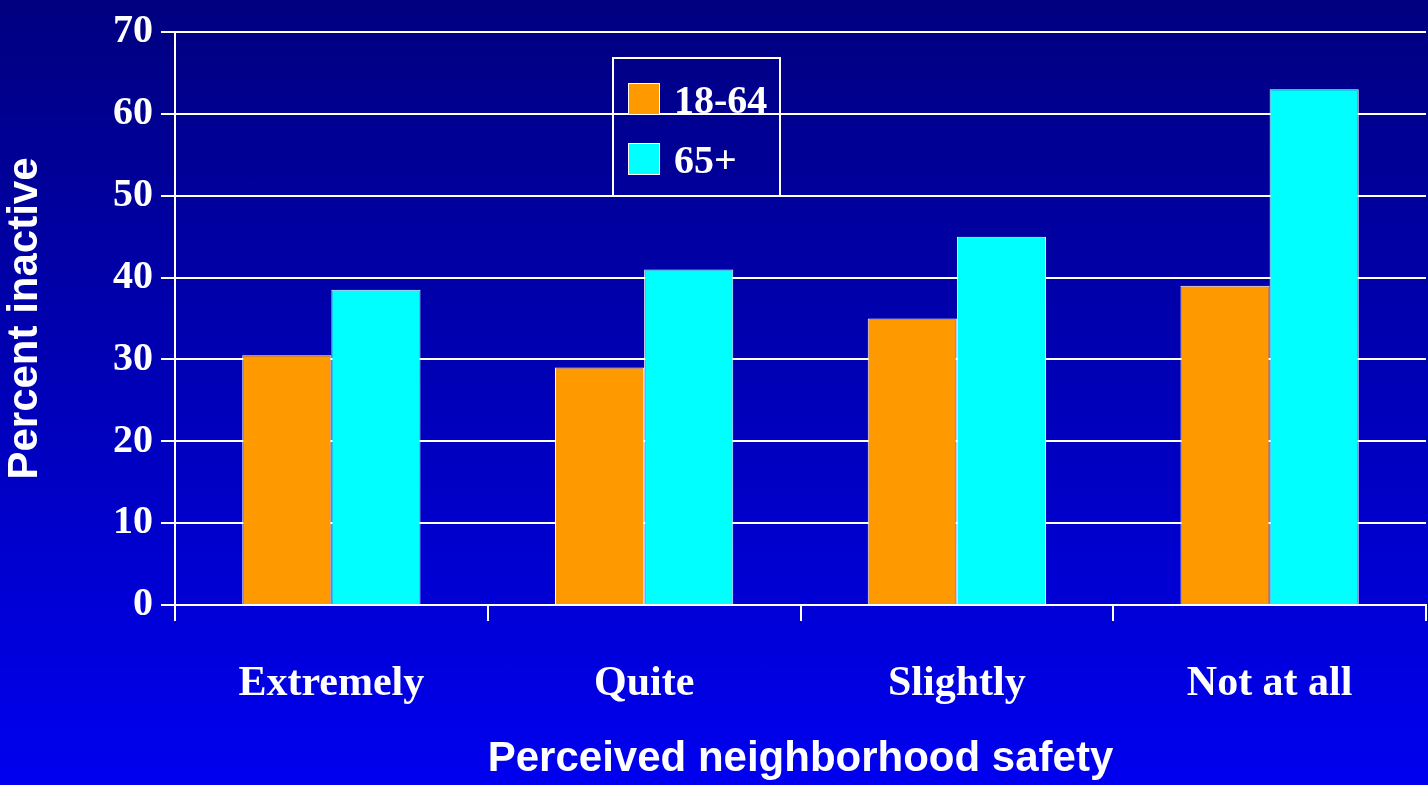  What do you see at coordinates (133, 356) in the screenshot?
I see `y-tick-label: 30` at bounding box center [133, 356].